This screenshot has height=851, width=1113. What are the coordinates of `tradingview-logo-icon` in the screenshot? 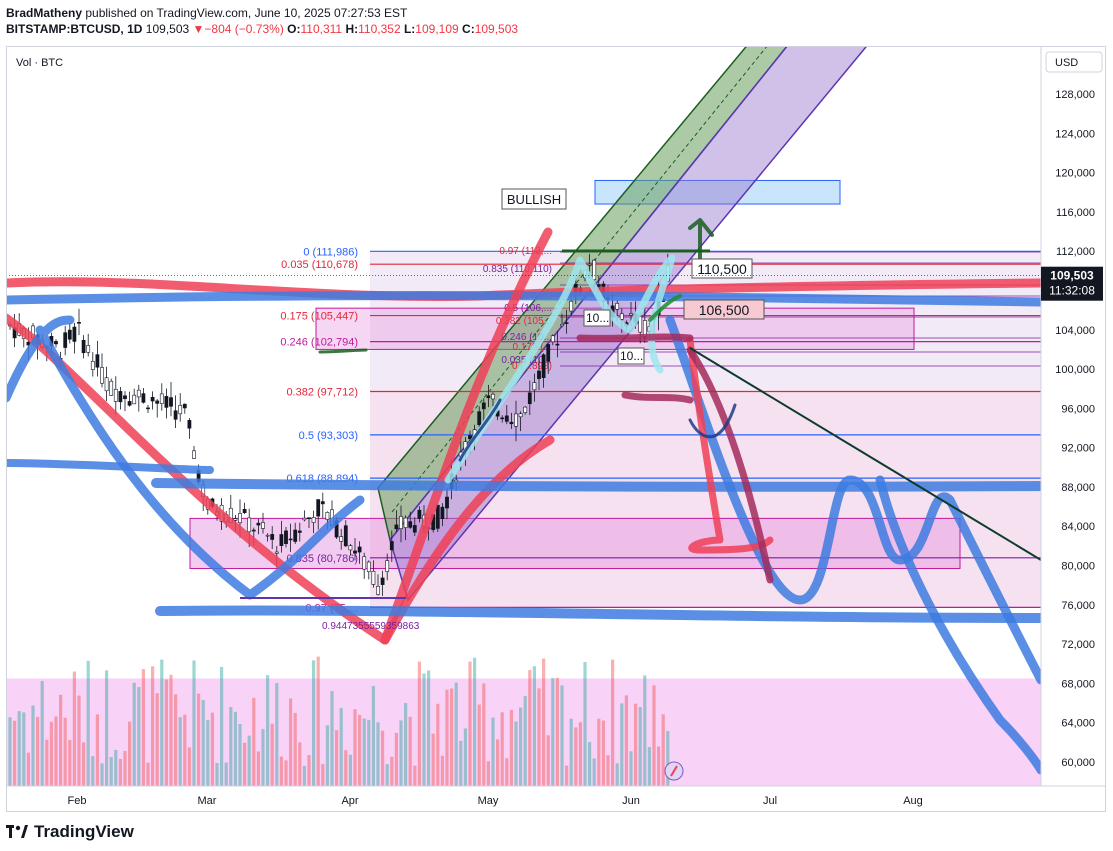 It's located at (17, 831).